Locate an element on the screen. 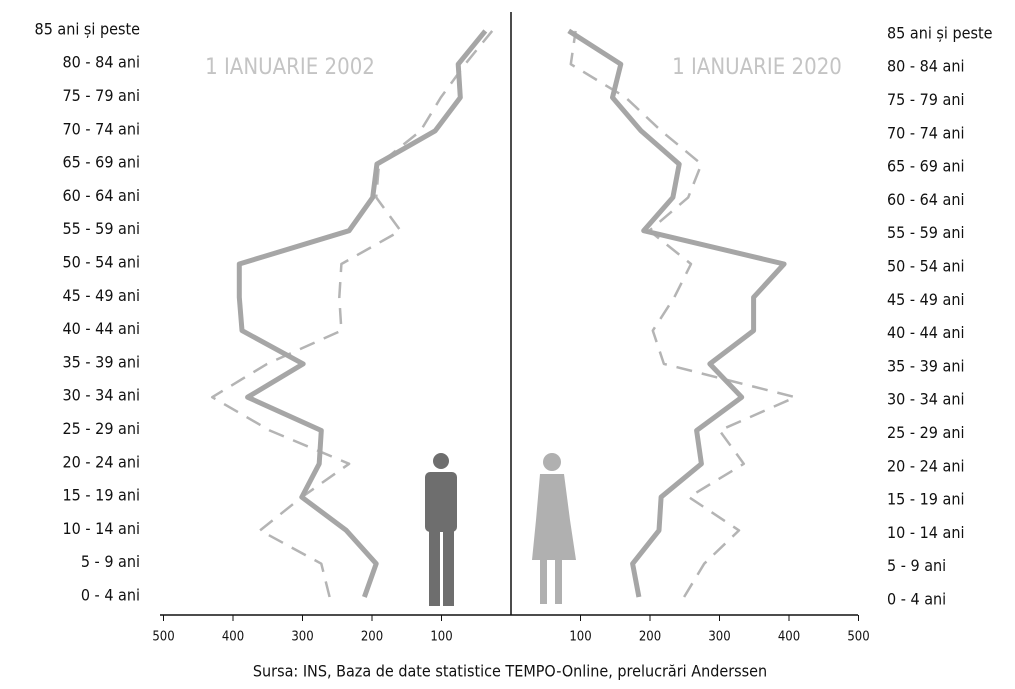 This screenshot has width=1015, height=689. y-label-right: 40 - 44 ani is located at coordinates (925, 332).